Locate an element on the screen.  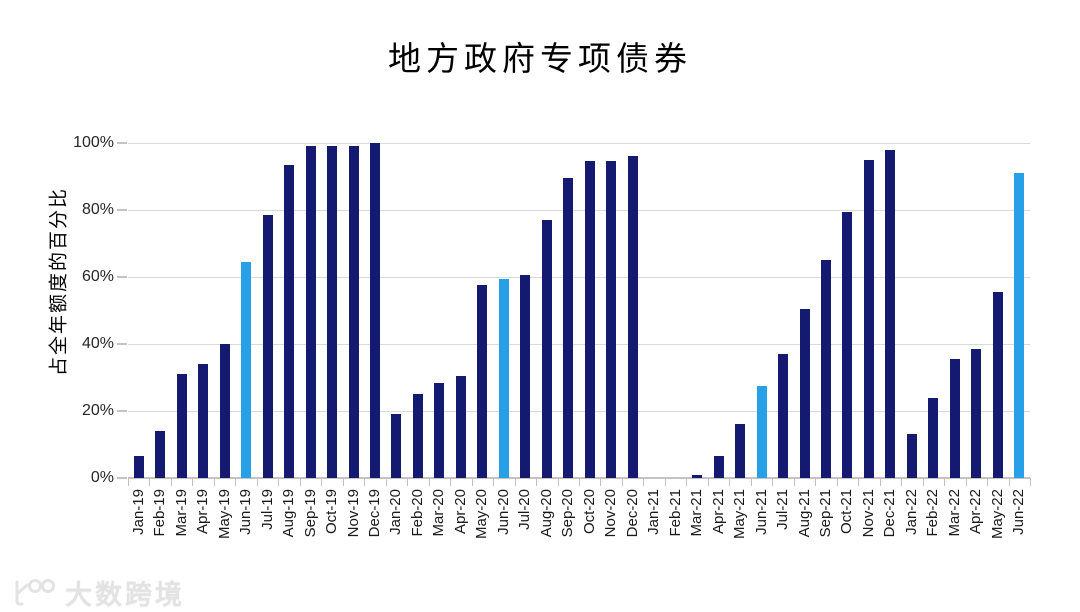
x-tick-label-Sep-19: Sep-19 is located at coordinates (310, 513).